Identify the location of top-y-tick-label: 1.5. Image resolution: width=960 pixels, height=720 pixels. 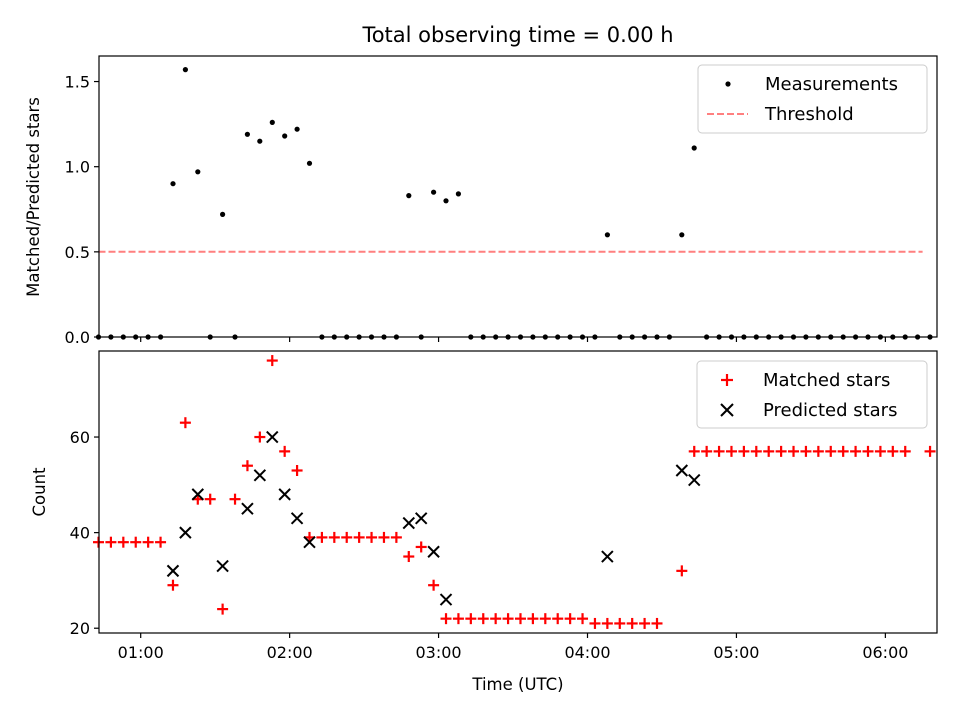
(77, 82).